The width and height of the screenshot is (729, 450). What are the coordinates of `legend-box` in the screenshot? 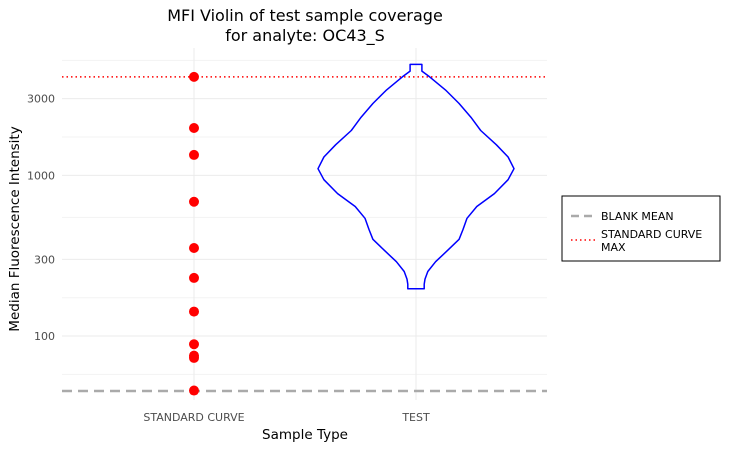 It's located at (641, 228).